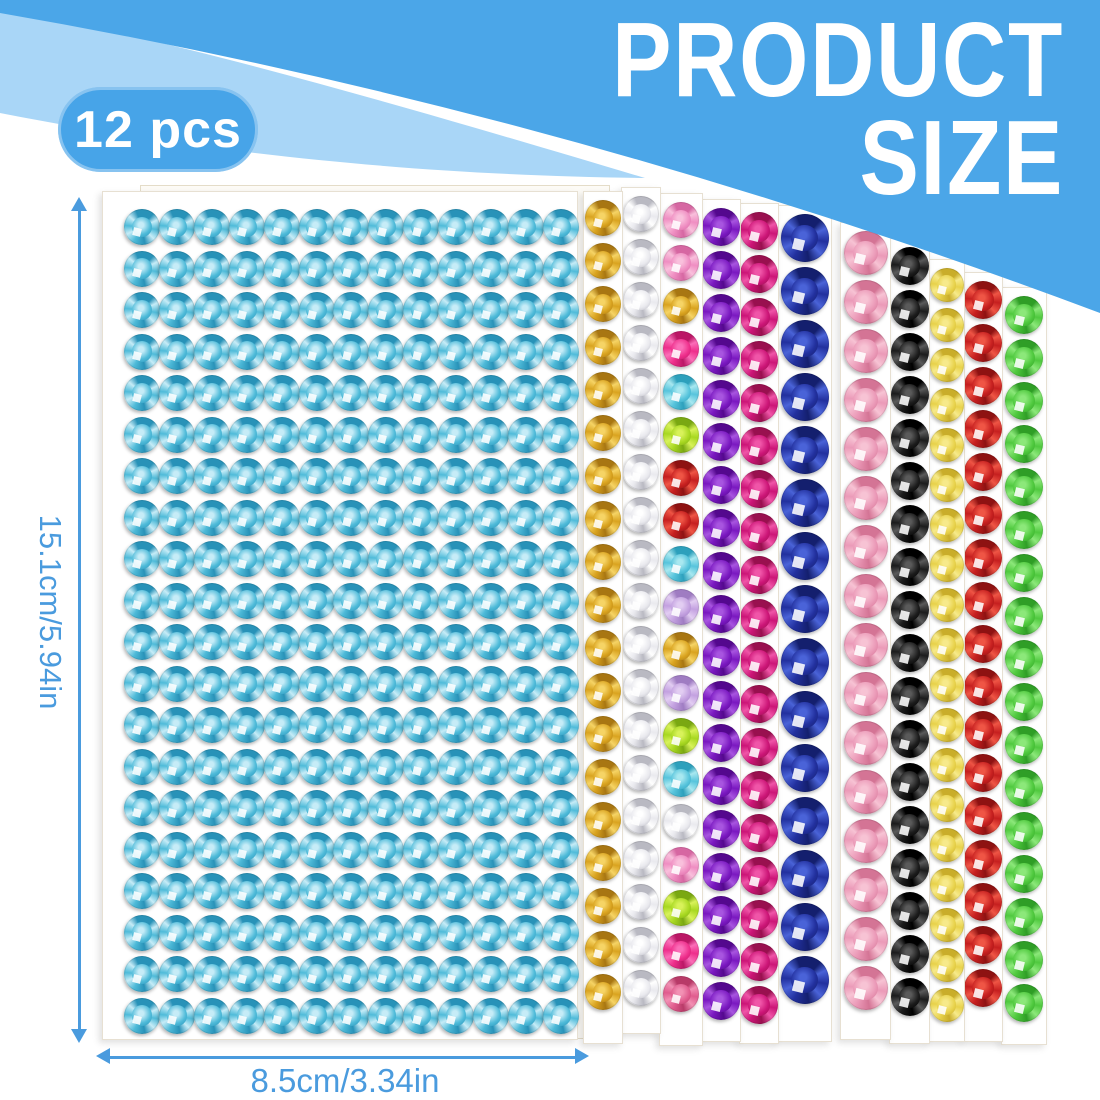 The width and height of the screenshot is (1100, 1100). What do you see at coordinates (1024, 666) in the screenshot?
I see `sticker-sheet-green` at bounding box center [1024, 666].